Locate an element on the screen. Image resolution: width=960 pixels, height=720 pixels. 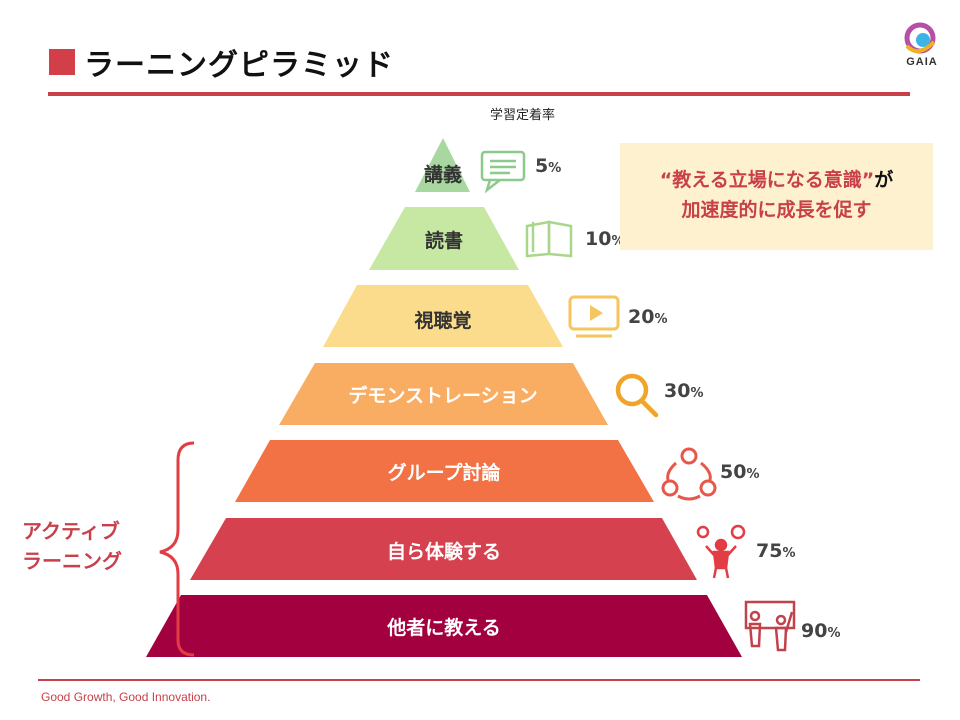
retention-percent-lecture: 5% is located at coordinates (548, 166).